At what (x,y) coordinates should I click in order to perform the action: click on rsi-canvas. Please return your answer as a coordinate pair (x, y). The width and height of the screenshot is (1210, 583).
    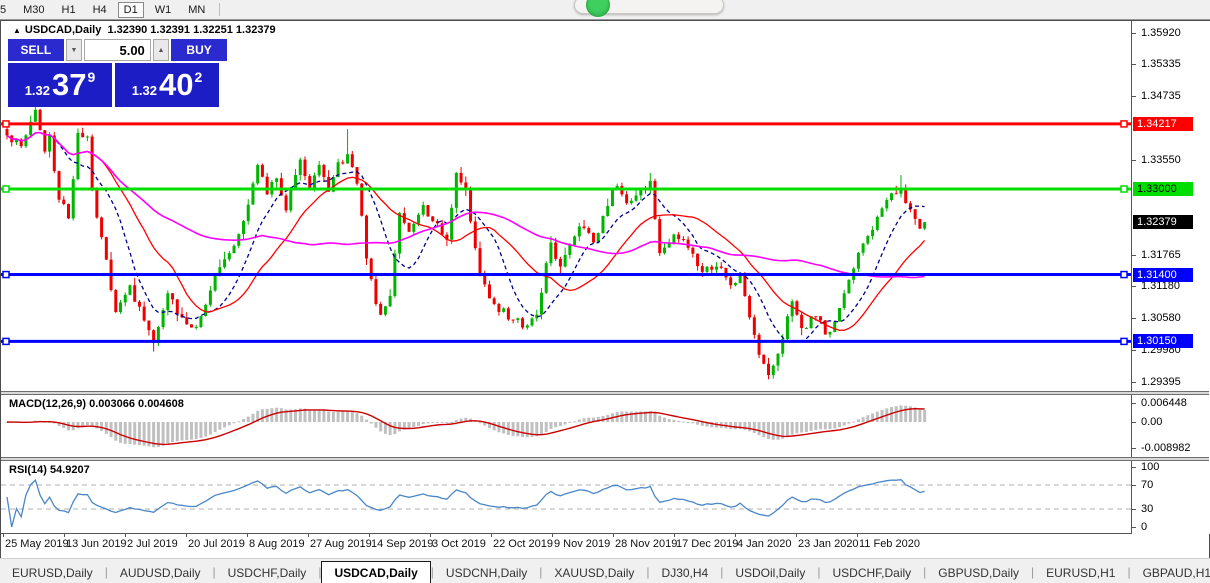
    Looking at the image, I should click on (566, 497).